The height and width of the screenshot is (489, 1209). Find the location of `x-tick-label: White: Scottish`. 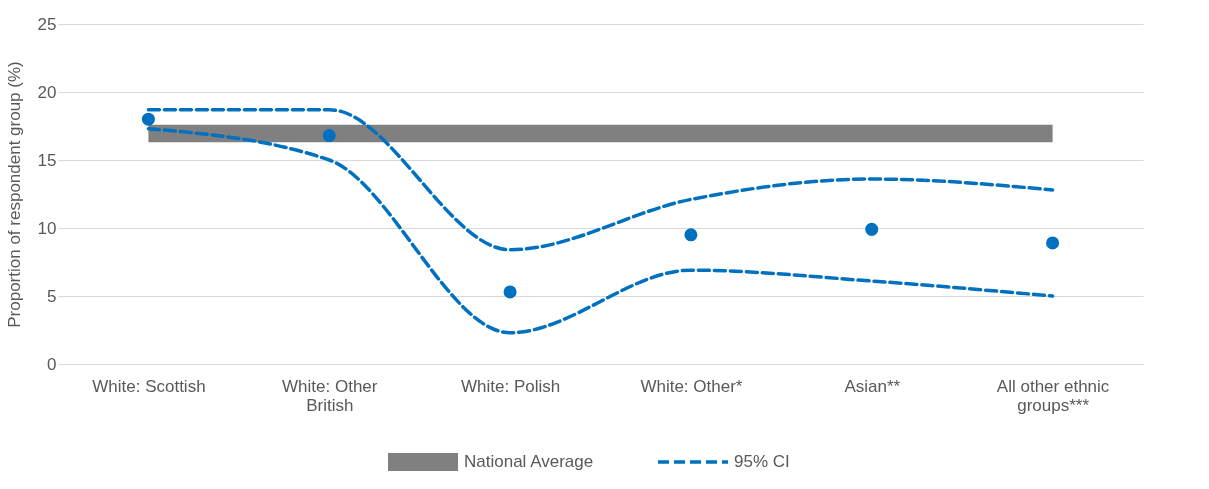

x-tick-label: White: Scottish is located at coordinates (149, 386).